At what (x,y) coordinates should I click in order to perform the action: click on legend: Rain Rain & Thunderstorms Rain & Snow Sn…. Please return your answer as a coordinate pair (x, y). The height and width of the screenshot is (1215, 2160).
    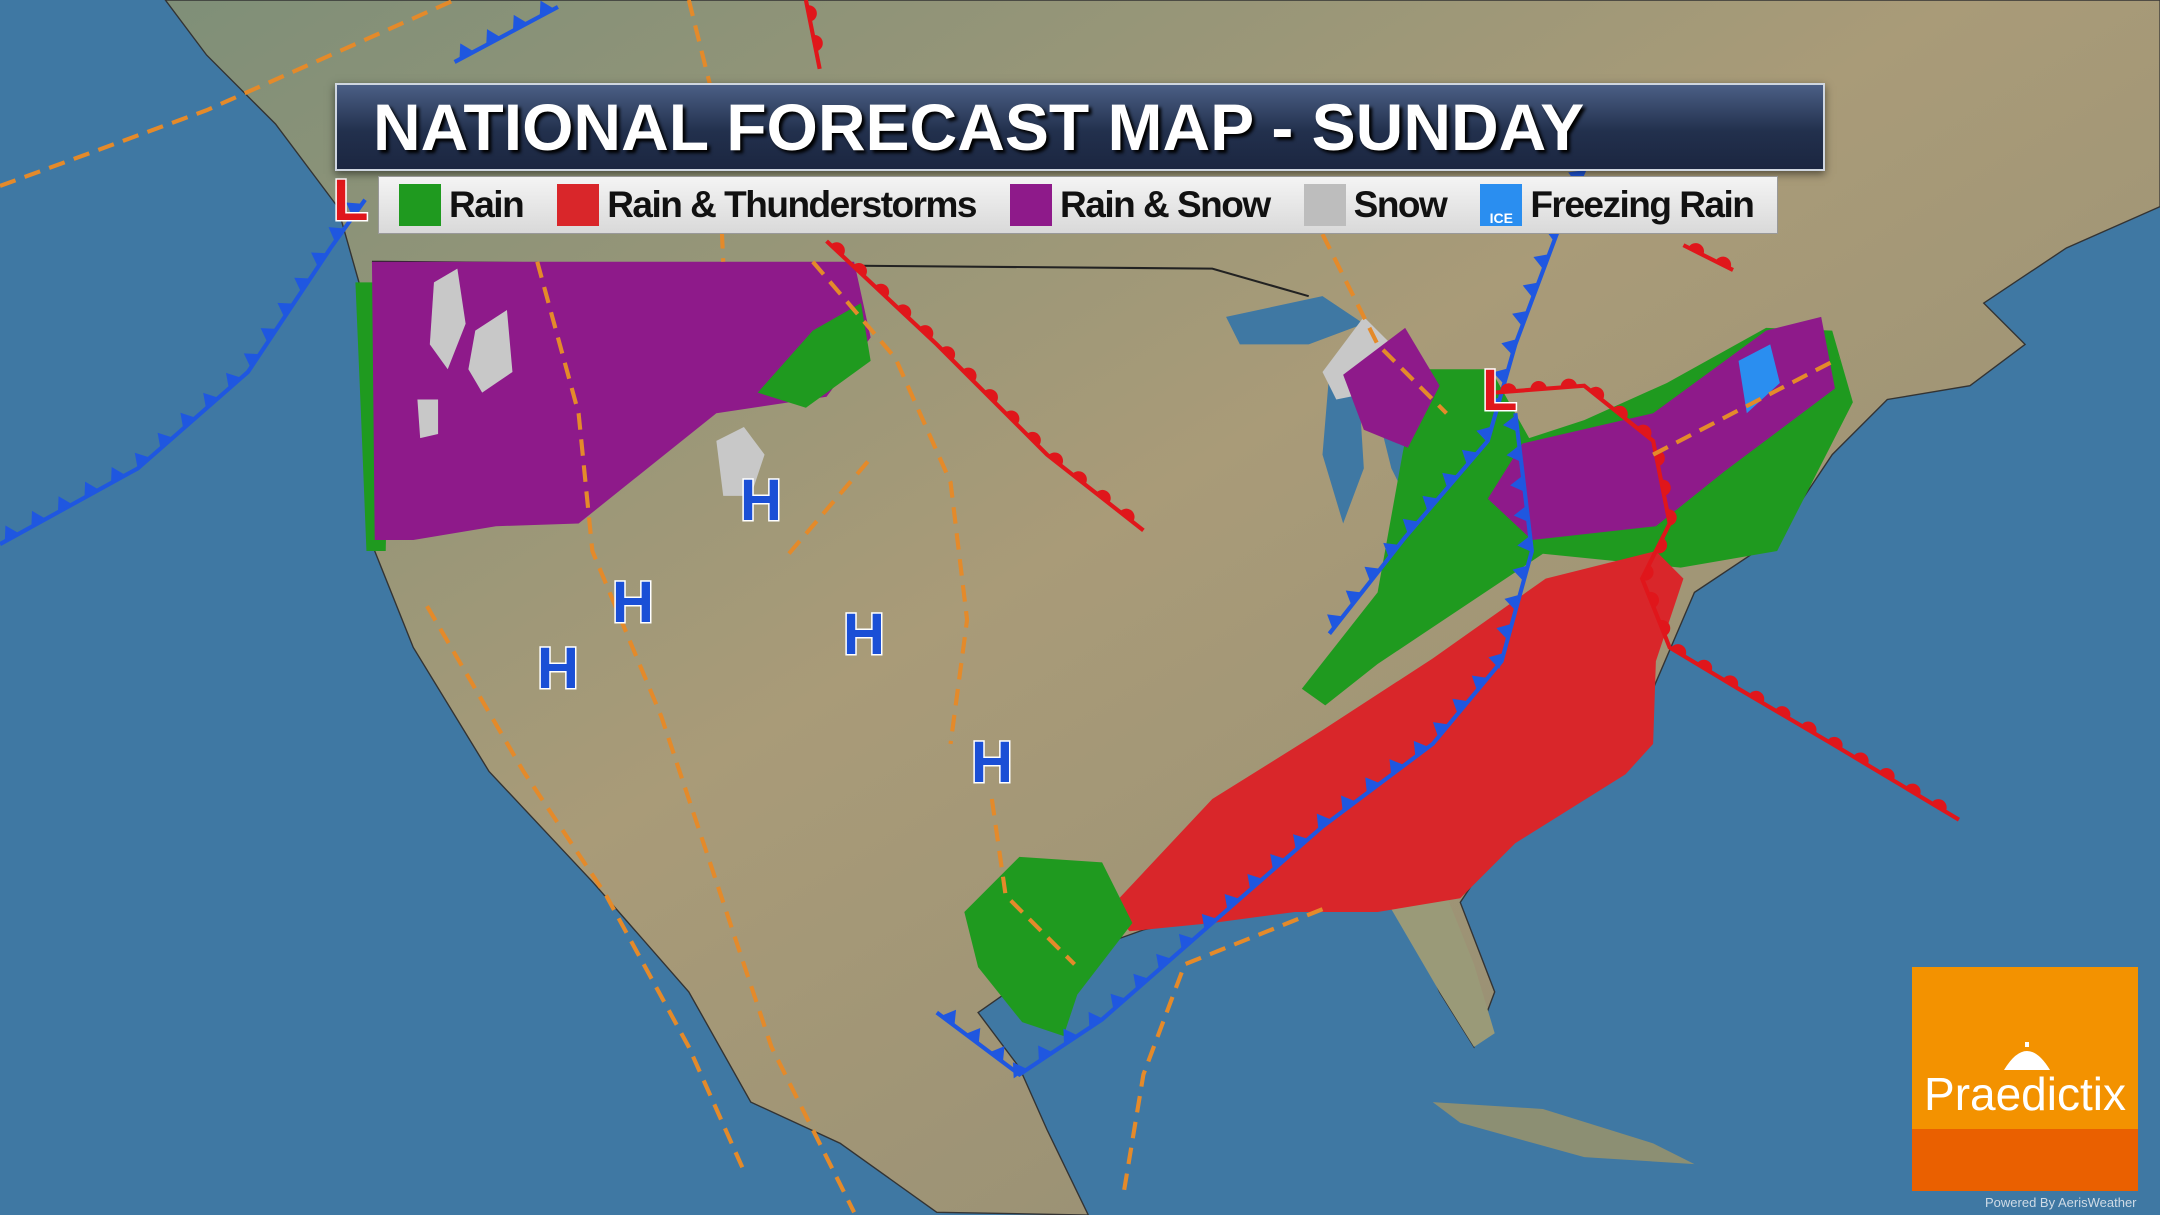
    Looking at the image, I should click on (1078, 205).